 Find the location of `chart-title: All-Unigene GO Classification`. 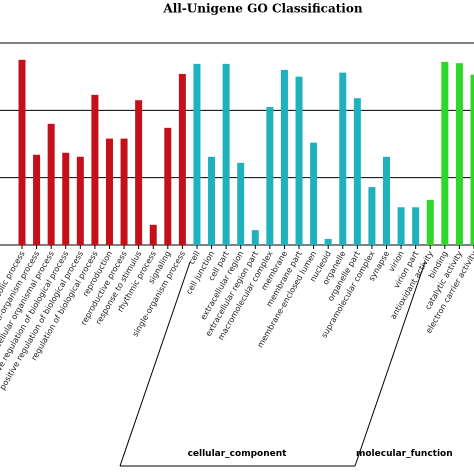

chart-title: All-Unigene GO Classification is located at coordinates (262, 9).